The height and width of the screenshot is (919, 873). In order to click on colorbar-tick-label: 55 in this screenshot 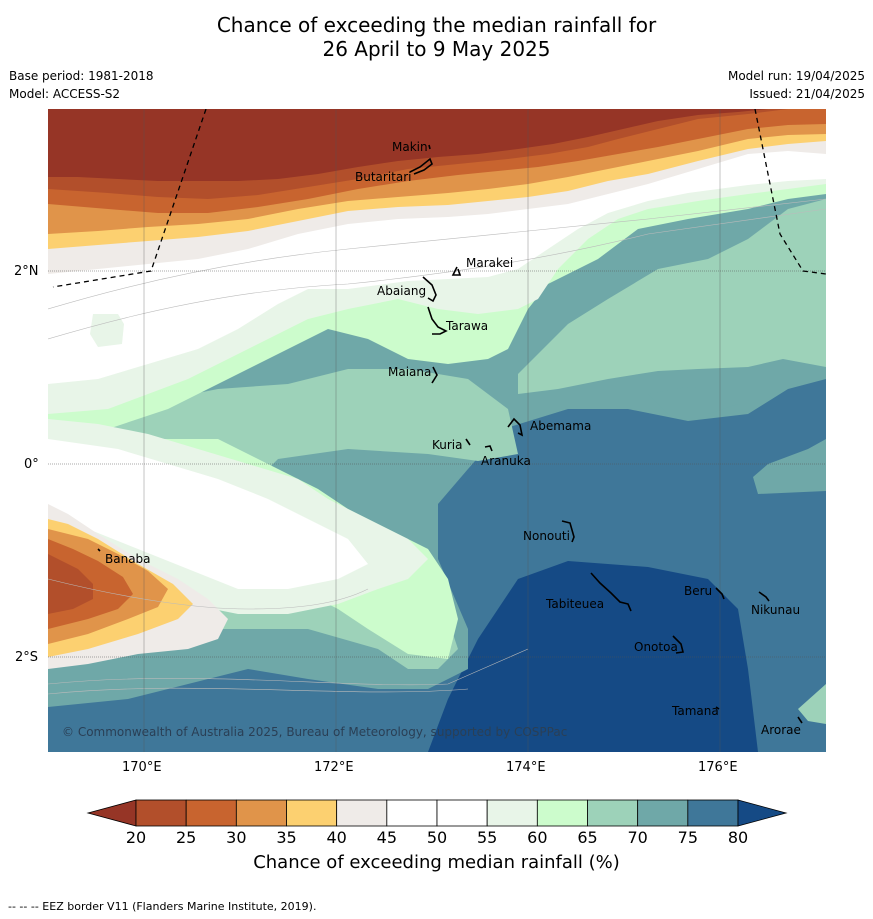, I will do `click(487, 837)`.